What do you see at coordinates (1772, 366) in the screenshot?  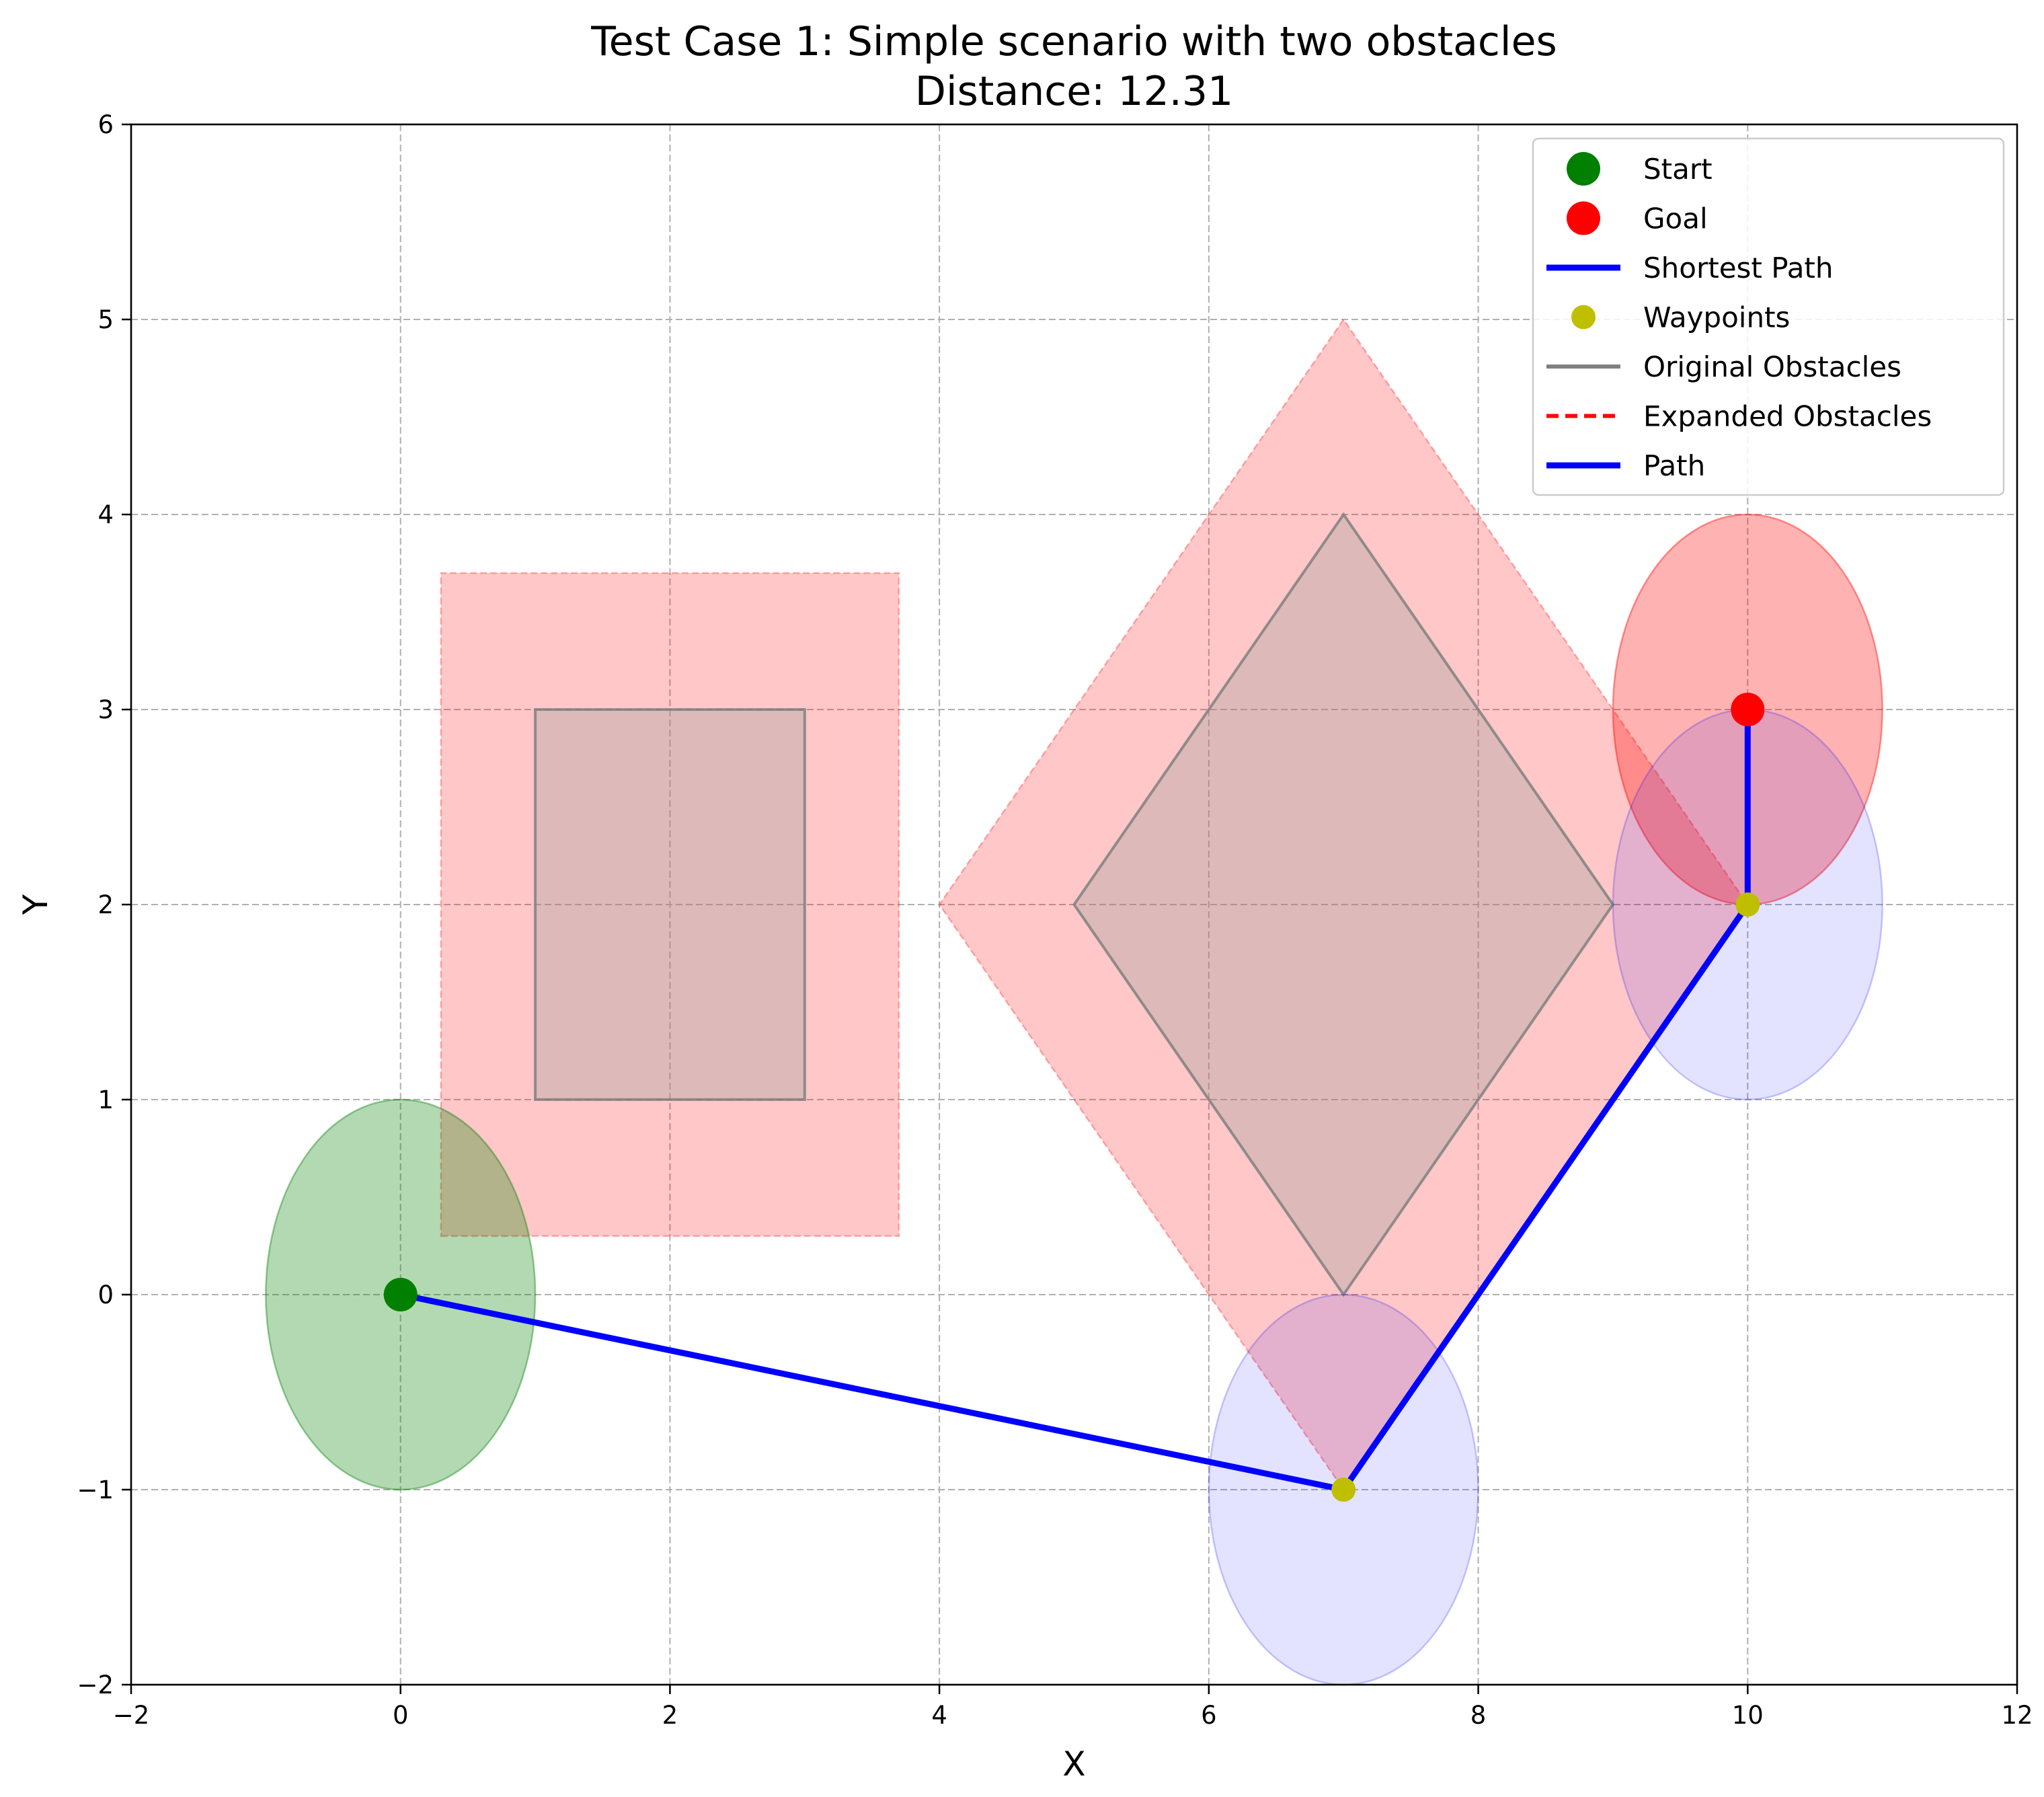 I see `legend-label: Original Obstacles` at bounding box center [1772, 366].